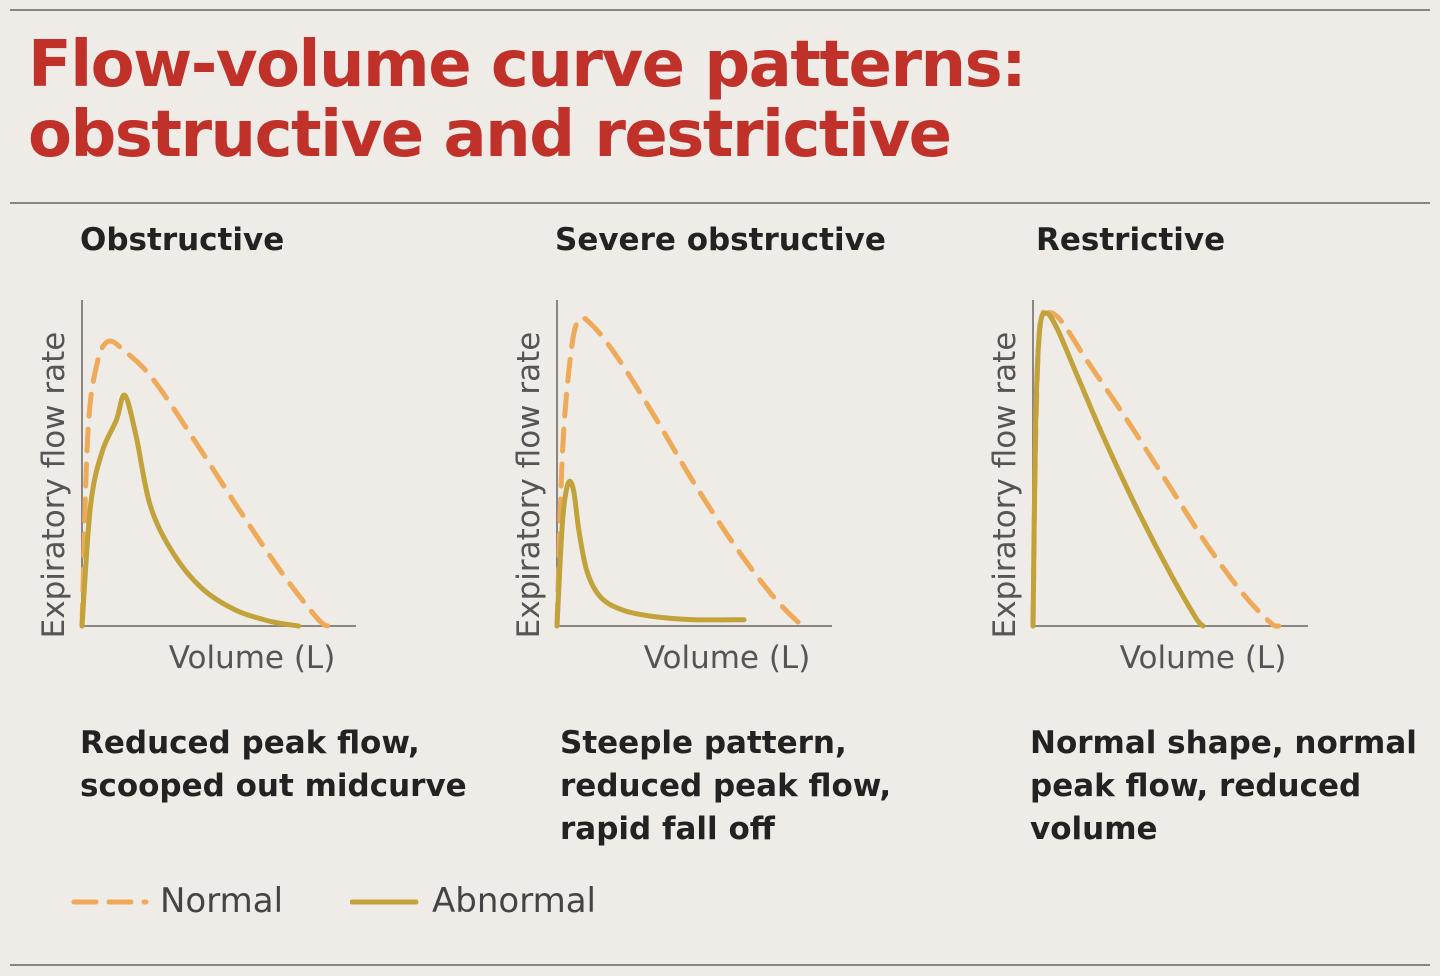 This screenshot has width=1440, height=976. I want to click on x-axis-label-severe-obstructive: Volume (L), so click(727, 658).